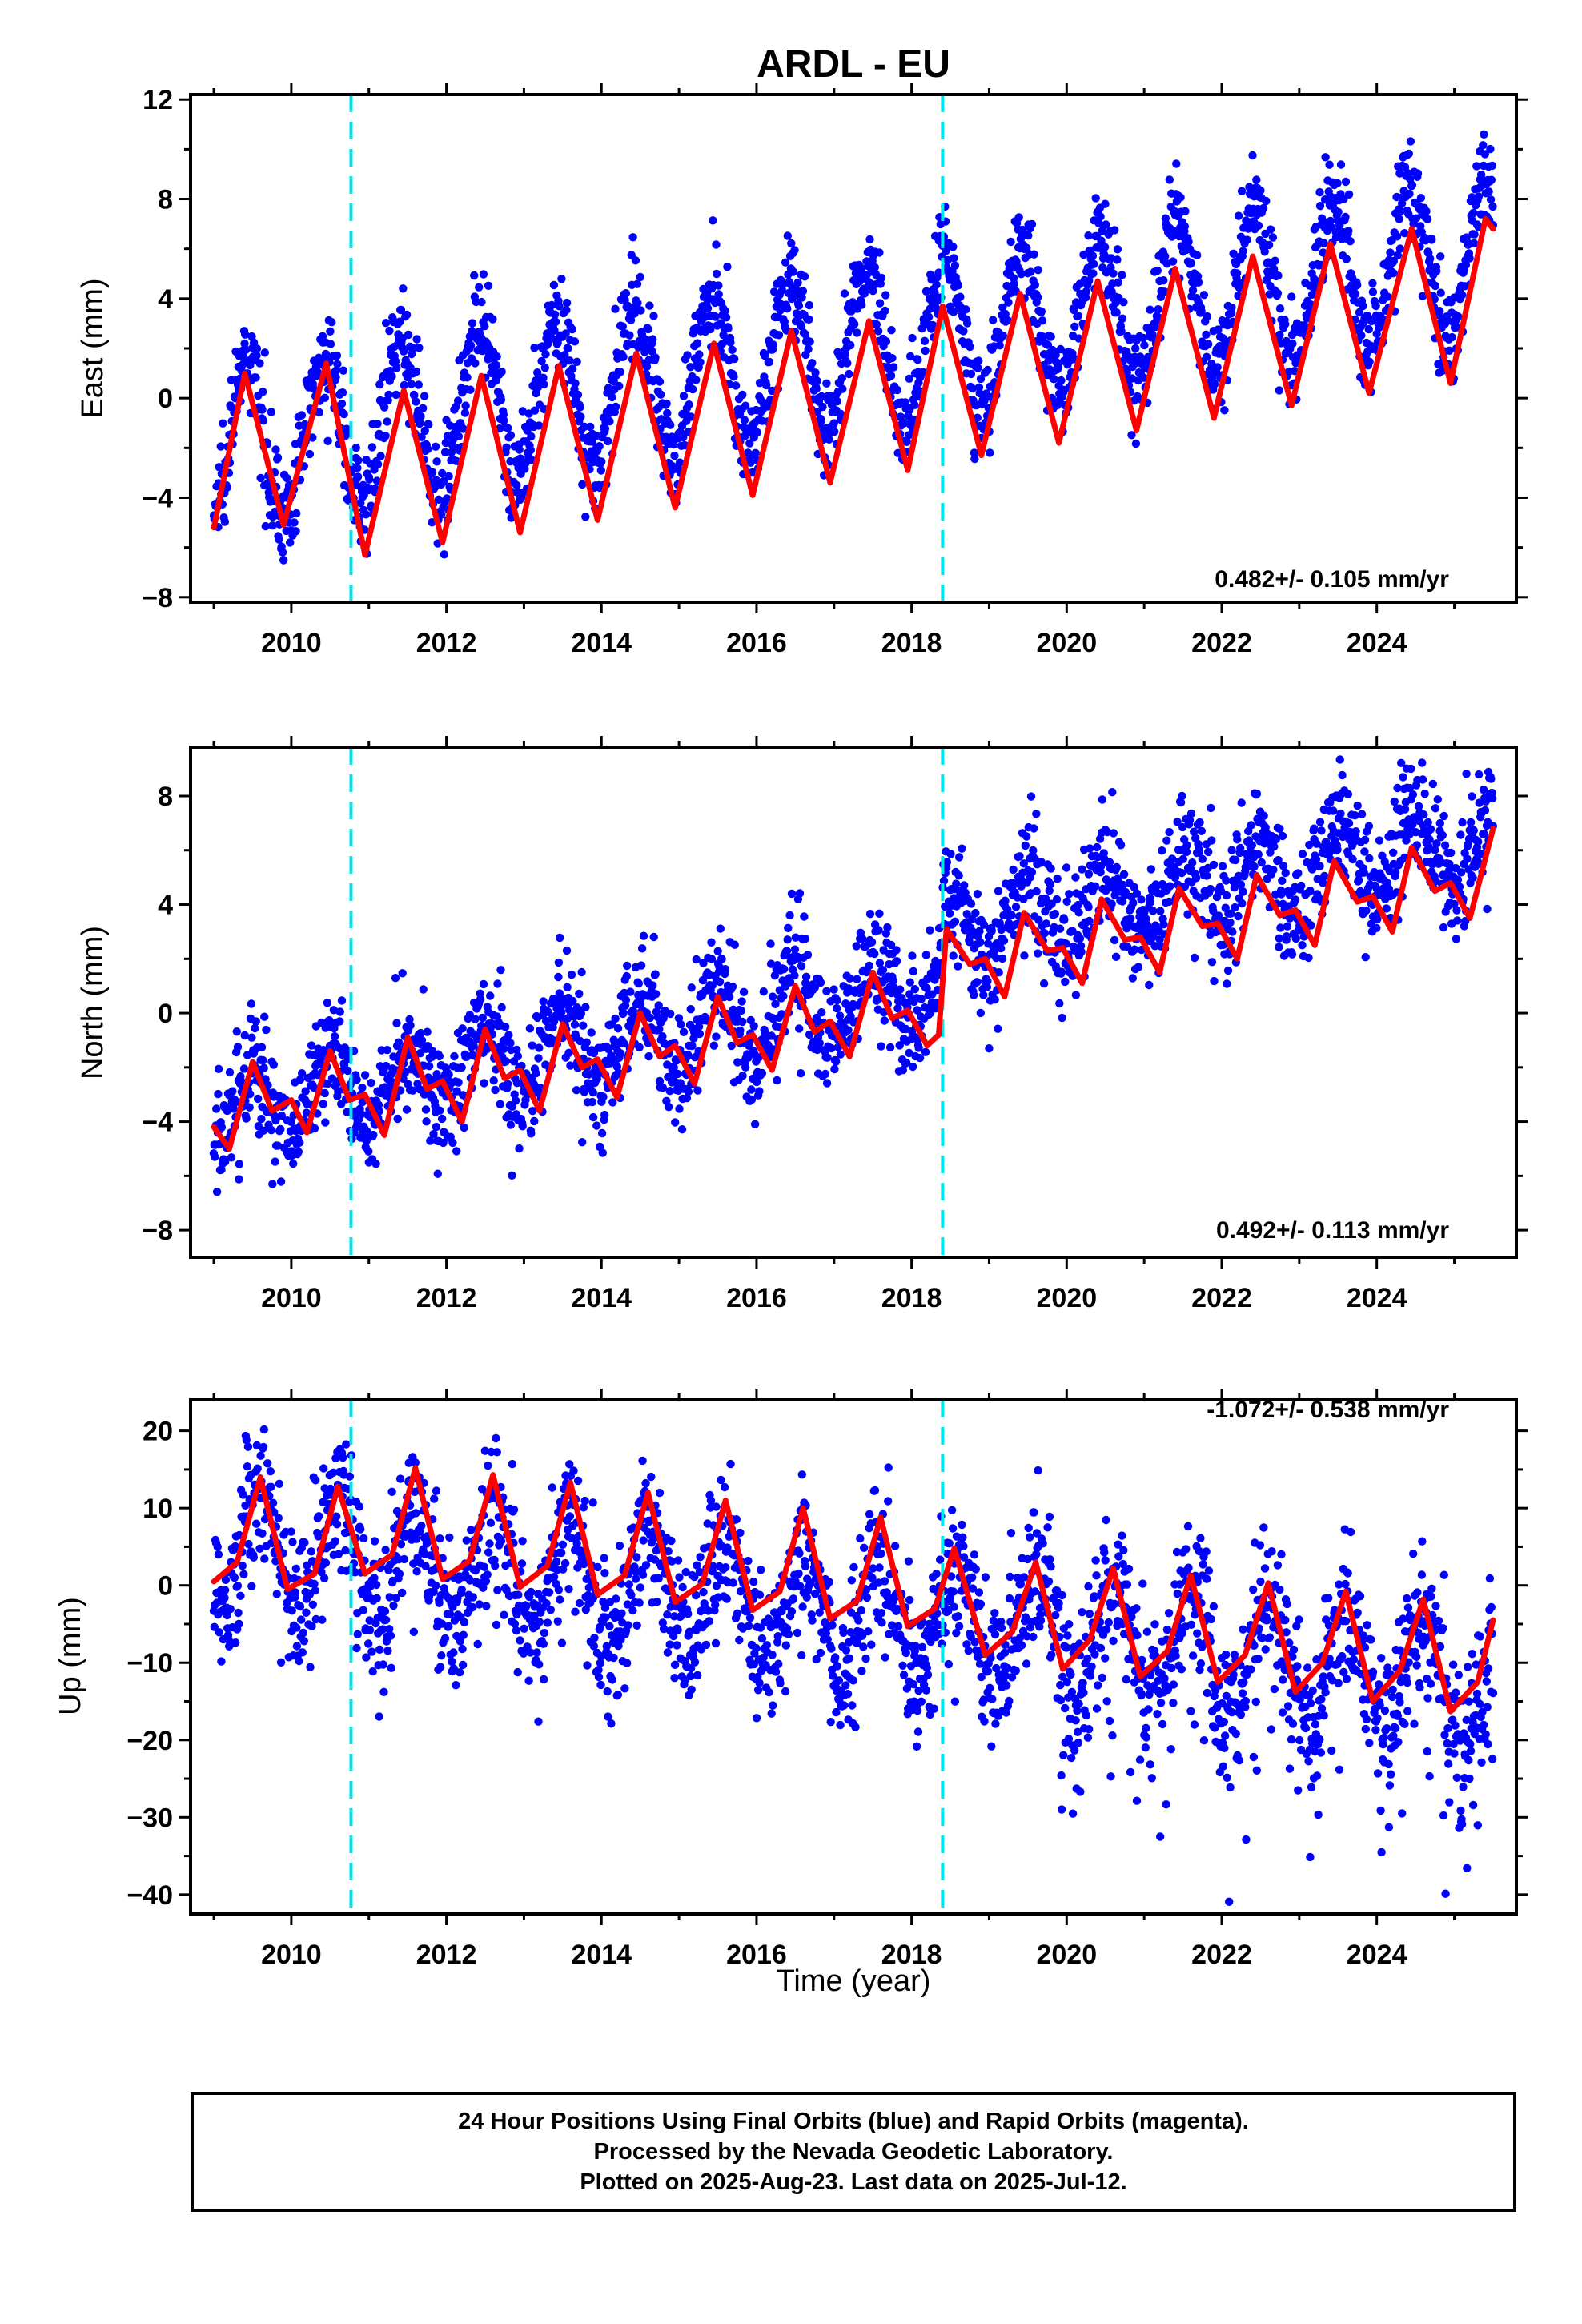  I want to click on east-y-axis-label: East (mm), so click(93, 348).